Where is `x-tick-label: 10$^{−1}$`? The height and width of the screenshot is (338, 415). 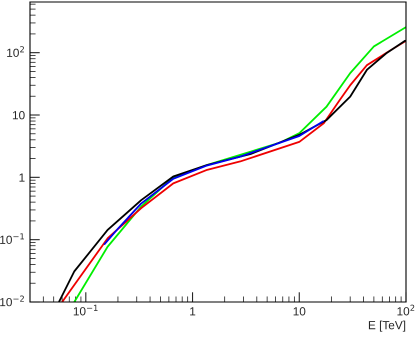 x-tick-label: 10$^{−1}$ is located at coordinates (86, 310).